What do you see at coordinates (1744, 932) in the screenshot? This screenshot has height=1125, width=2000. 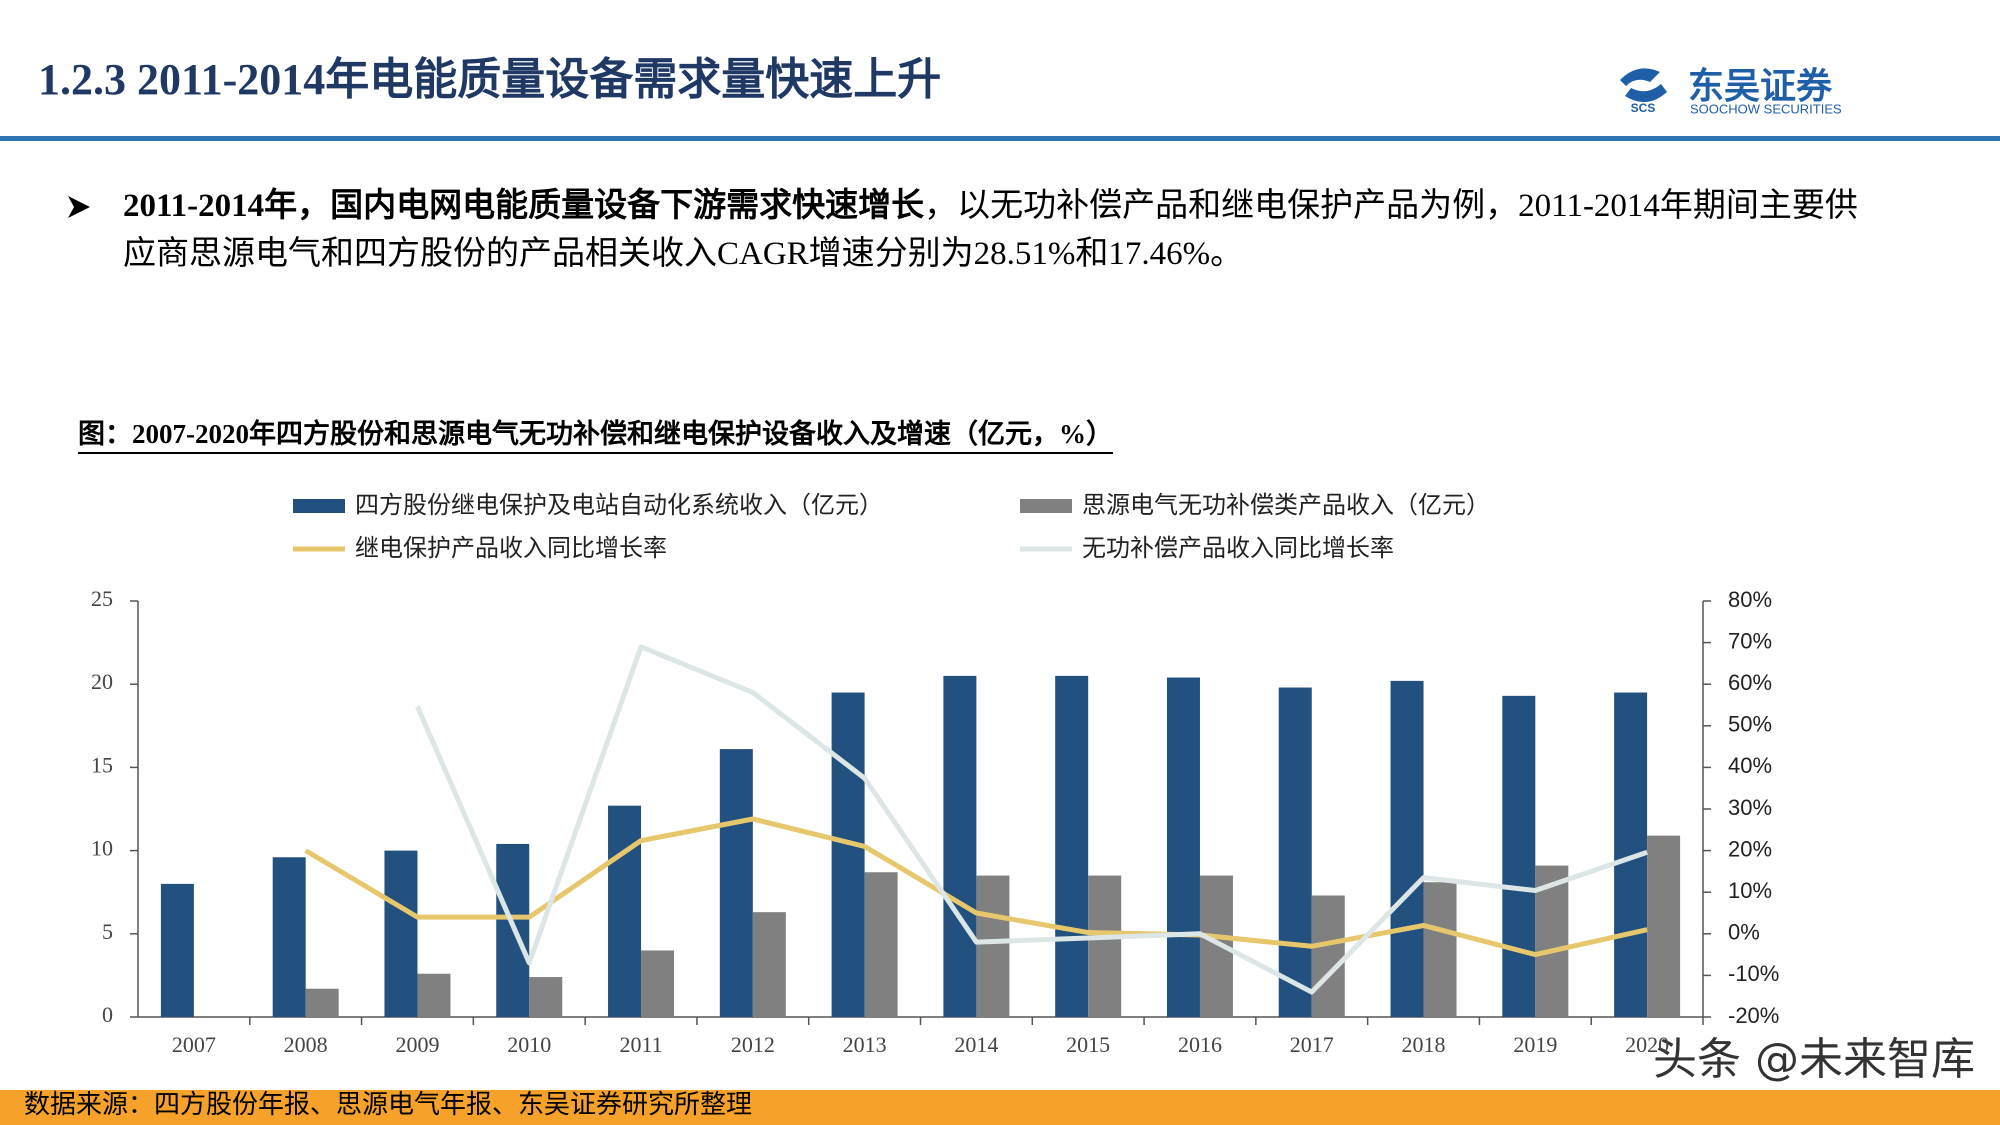 I see `y2-tick-label: 0%` at bounding box center [1744, 932].